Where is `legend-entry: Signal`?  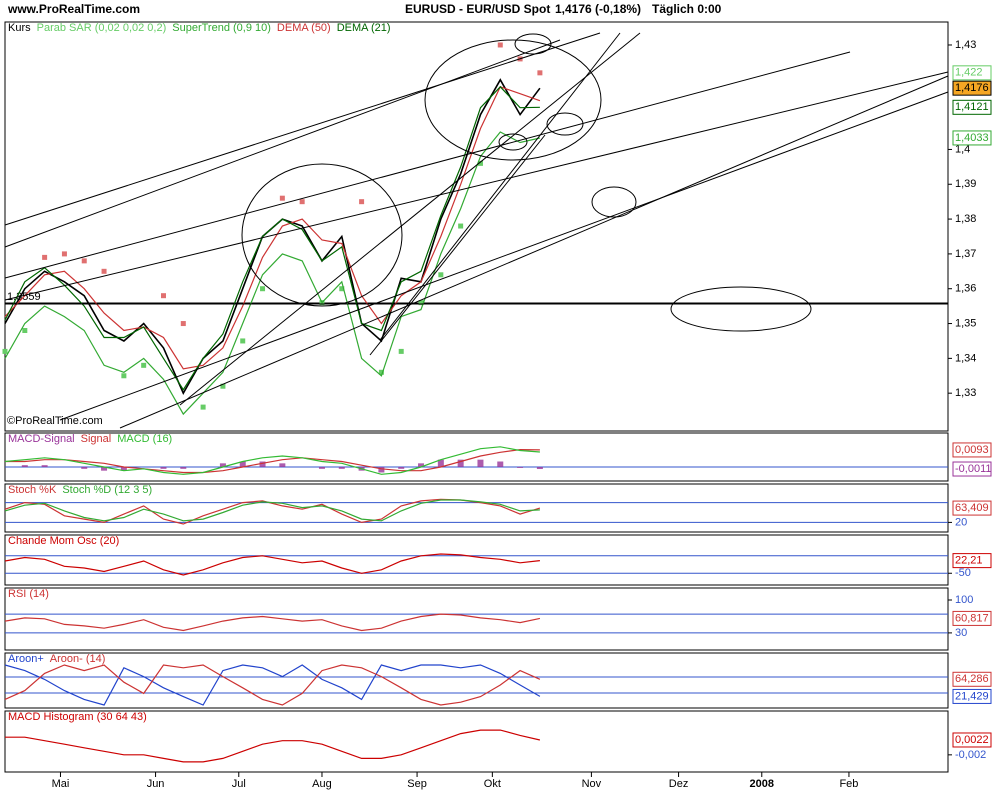 legend-entry: Signal is located at coordinates (96, 439).